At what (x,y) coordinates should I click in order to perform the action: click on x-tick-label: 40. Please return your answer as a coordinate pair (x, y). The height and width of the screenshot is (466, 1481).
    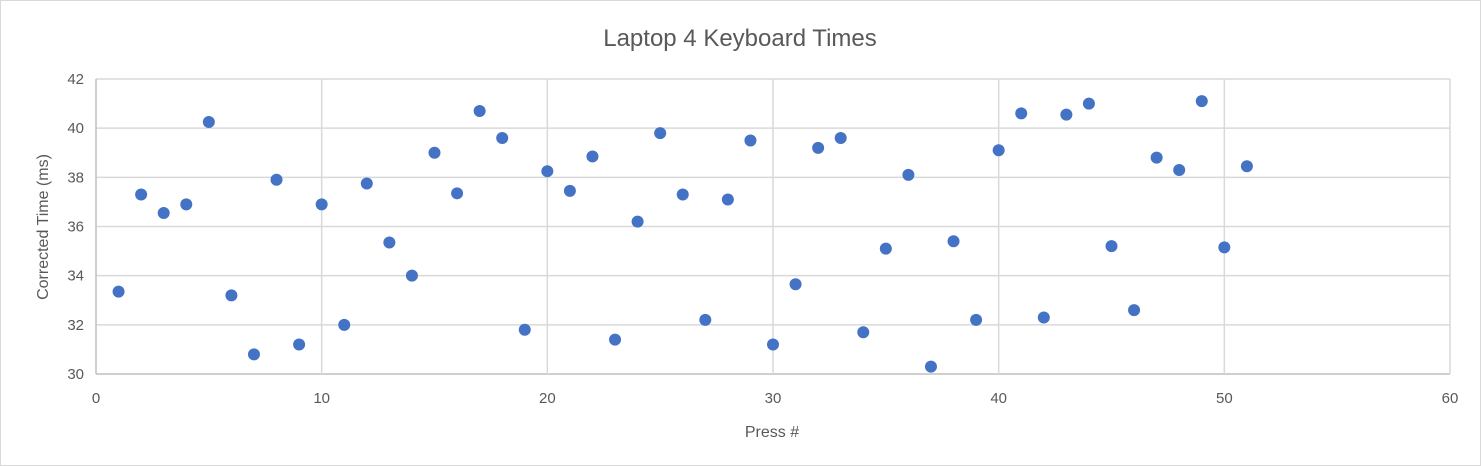
    Looking at the image, I should click on (998, 398).